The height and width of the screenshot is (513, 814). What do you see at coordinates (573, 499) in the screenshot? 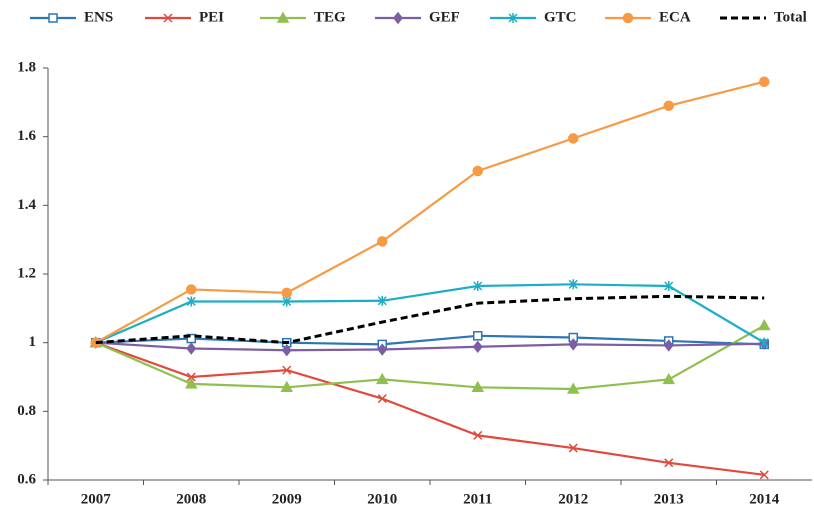
I see `x-tick-label: 2012` at bounding box center [573, 499].